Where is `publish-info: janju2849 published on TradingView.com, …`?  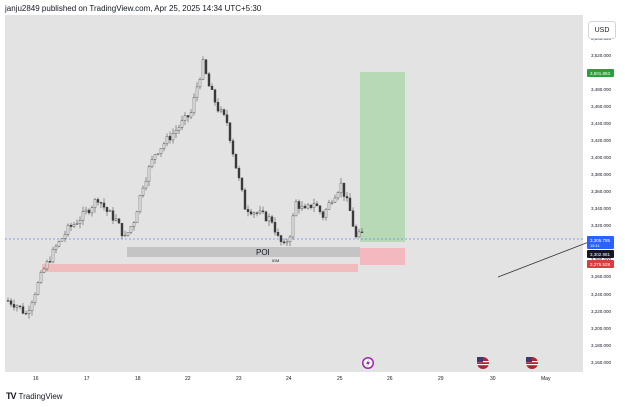 publish-info: janju2849 published on TradingView.com, … is located at coordinates (133, 8).